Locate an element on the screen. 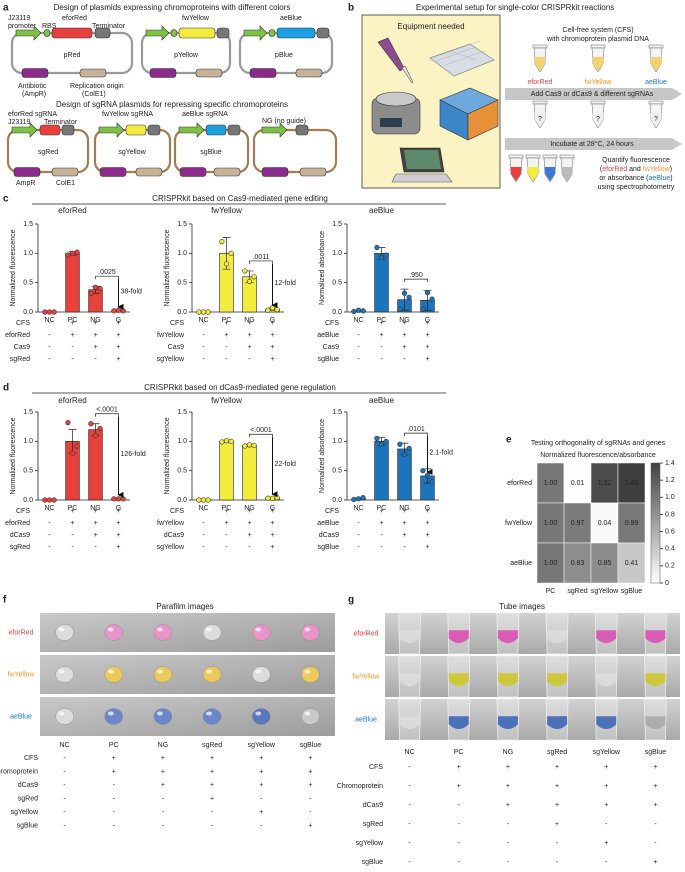  y-axis-label: Normalized fluorescence is located at coordinates (167, 455).